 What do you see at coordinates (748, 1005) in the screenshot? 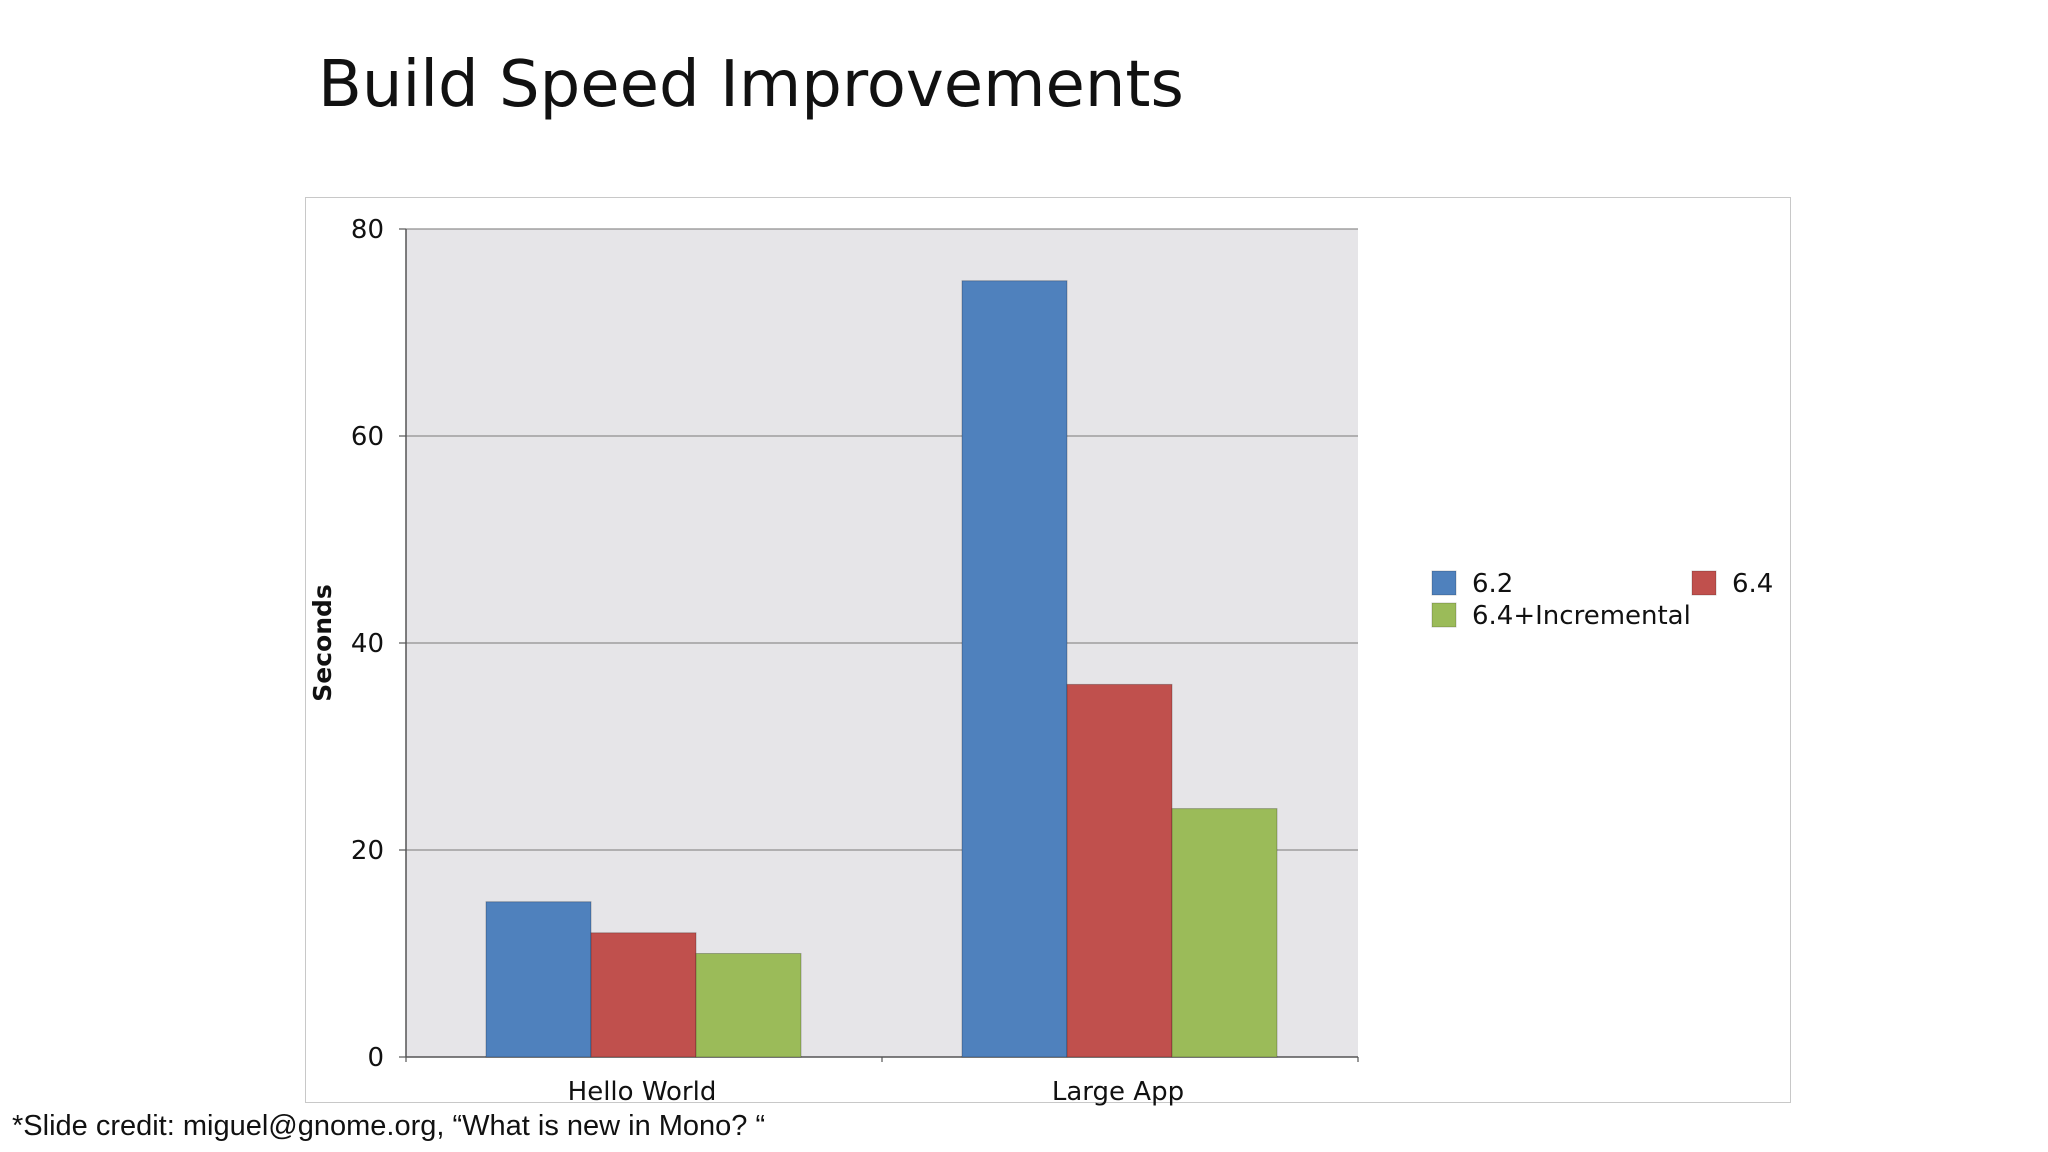
I see `bar-6-4-incremental-hello-world` at bounding box center [748, 1005].